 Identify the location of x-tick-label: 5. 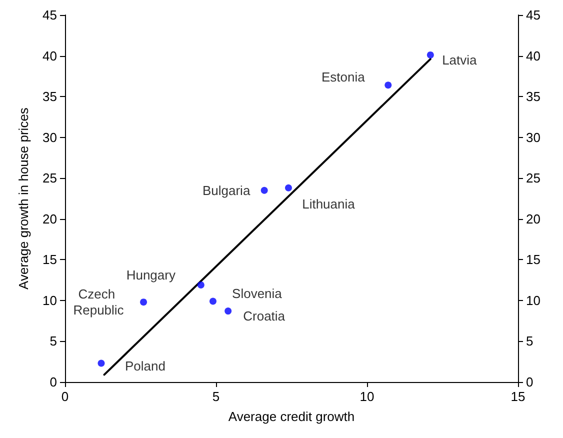
(216, 396).